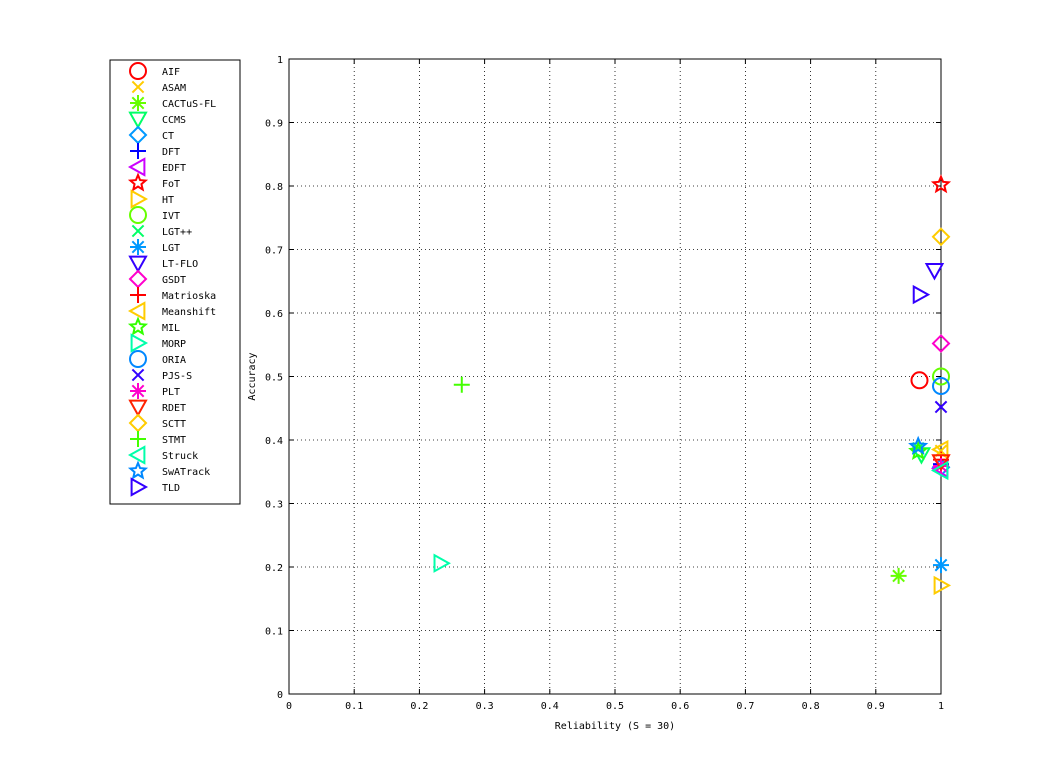 This screenshot has width=1040, height=780. What do you see at coordinates (461, 384) in the screenshot?
I see `data-point-stmt` at bounding box center [461, 384].